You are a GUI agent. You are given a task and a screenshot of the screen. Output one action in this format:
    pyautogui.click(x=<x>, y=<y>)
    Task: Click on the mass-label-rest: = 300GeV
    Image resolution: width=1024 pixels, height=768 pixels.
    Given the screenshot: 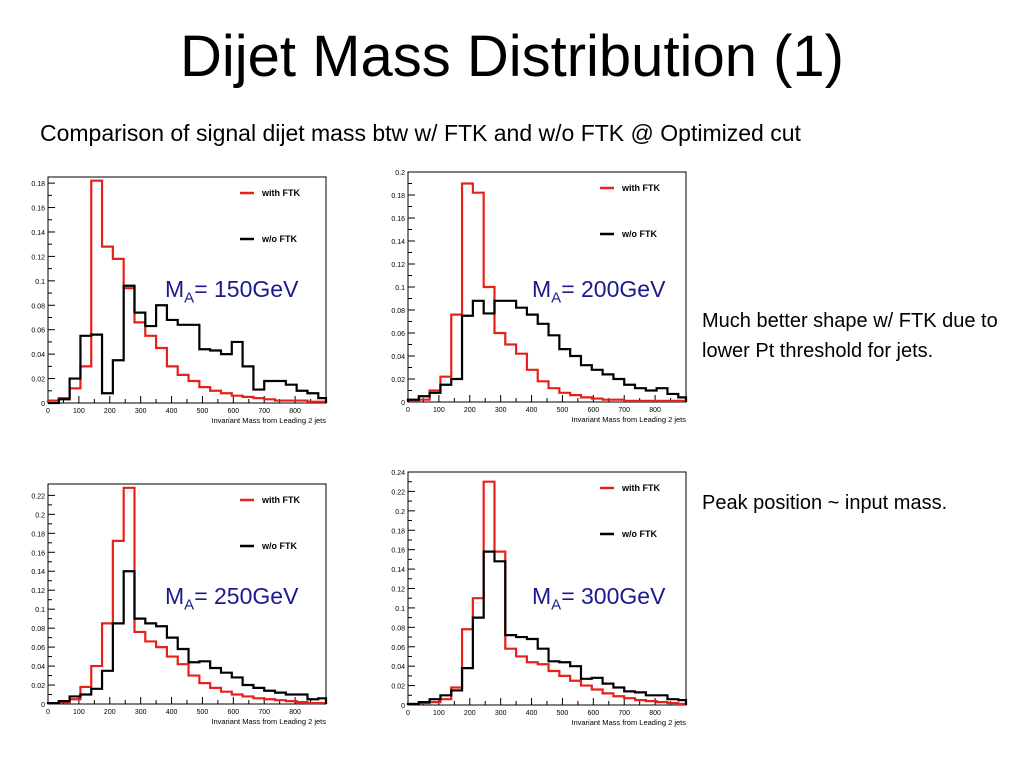 What is the action you would take?
    pyautogui.click(x=613, y=596)
    